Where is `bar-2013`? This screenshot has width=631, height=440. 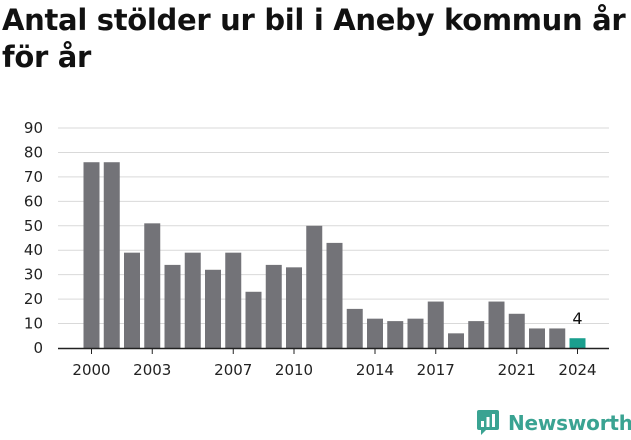
bar-2013 is located at coordinates (354, 328).